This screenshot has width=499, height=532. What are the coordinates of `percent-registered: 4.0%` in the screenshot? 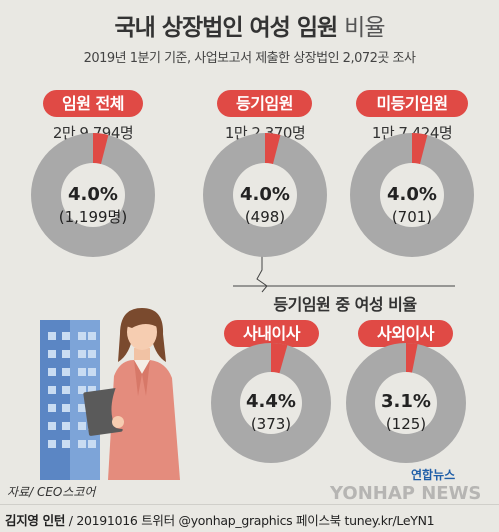 It's located at (265, 194).